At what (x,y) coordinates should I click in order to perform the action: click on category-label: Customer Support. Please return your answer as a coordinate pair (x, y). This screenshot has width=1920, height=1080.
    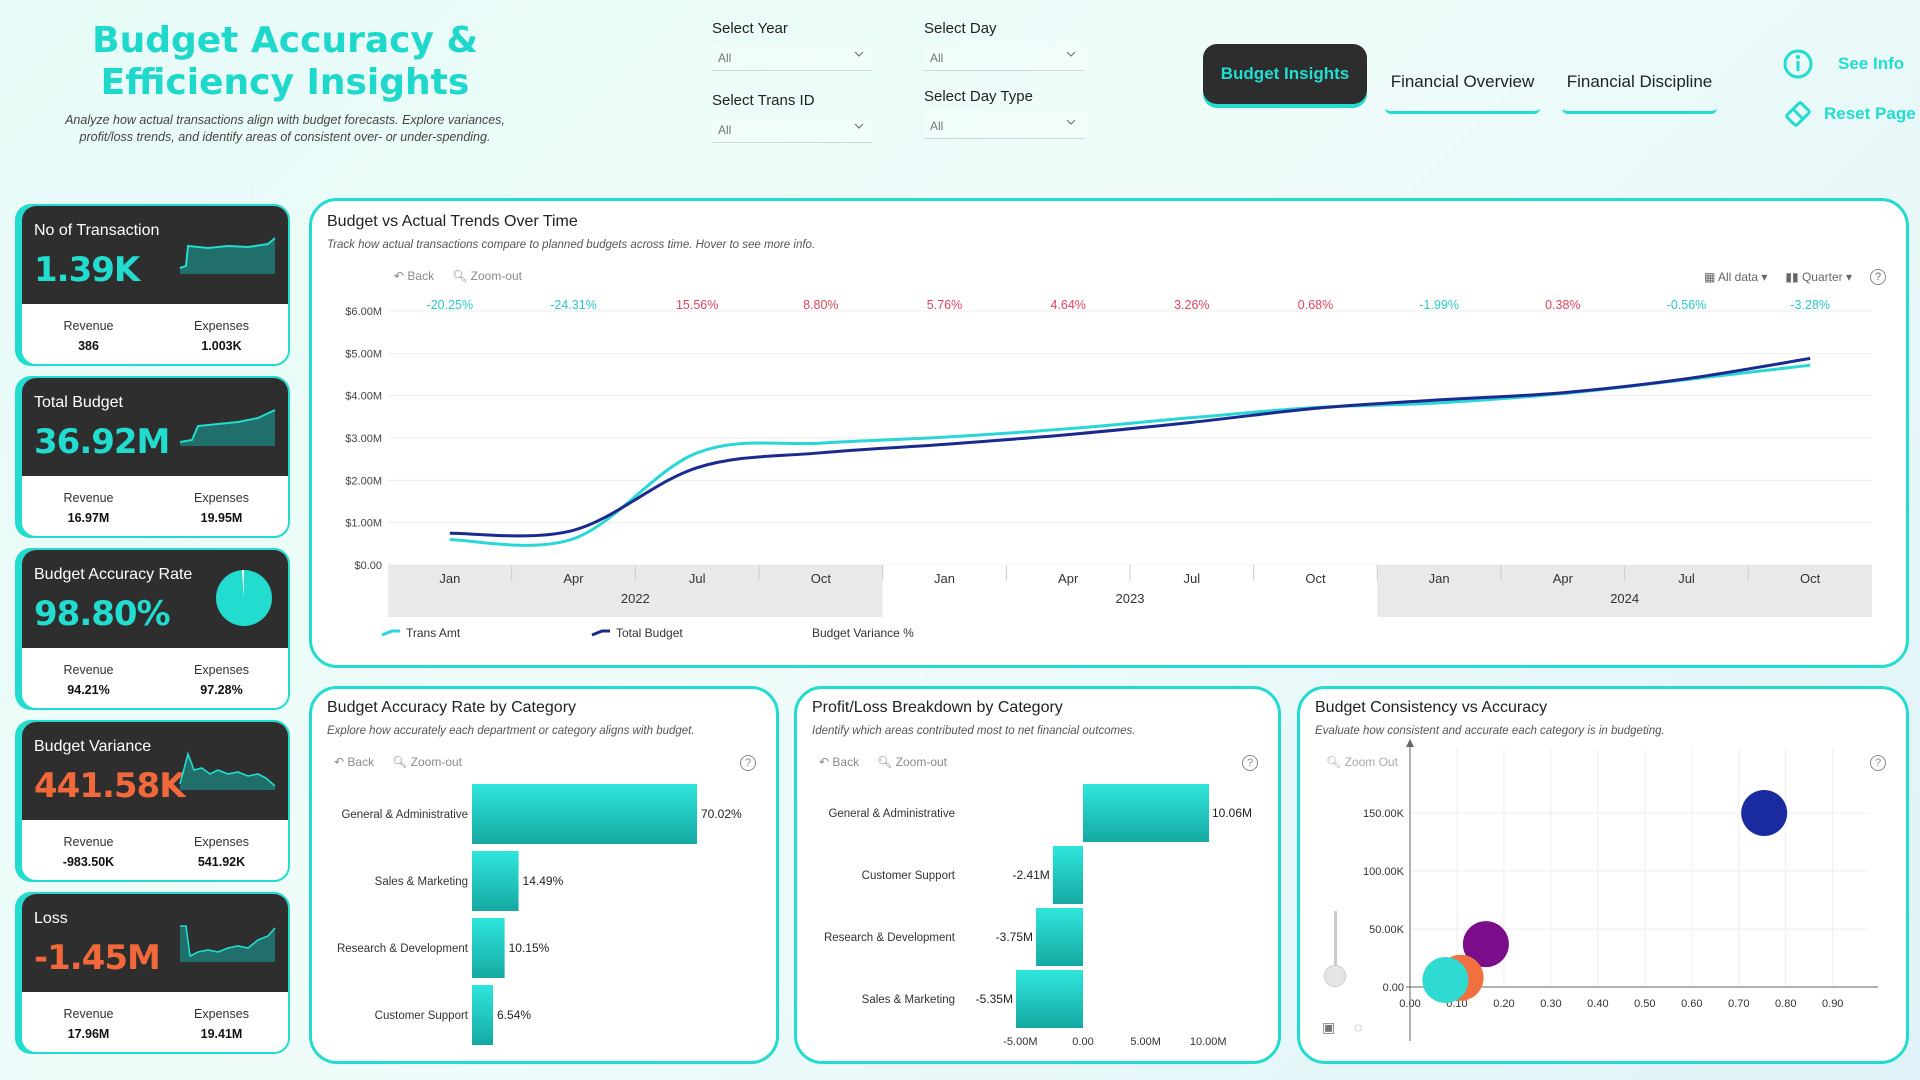
    Looking at the image, I should click on (909, 876).